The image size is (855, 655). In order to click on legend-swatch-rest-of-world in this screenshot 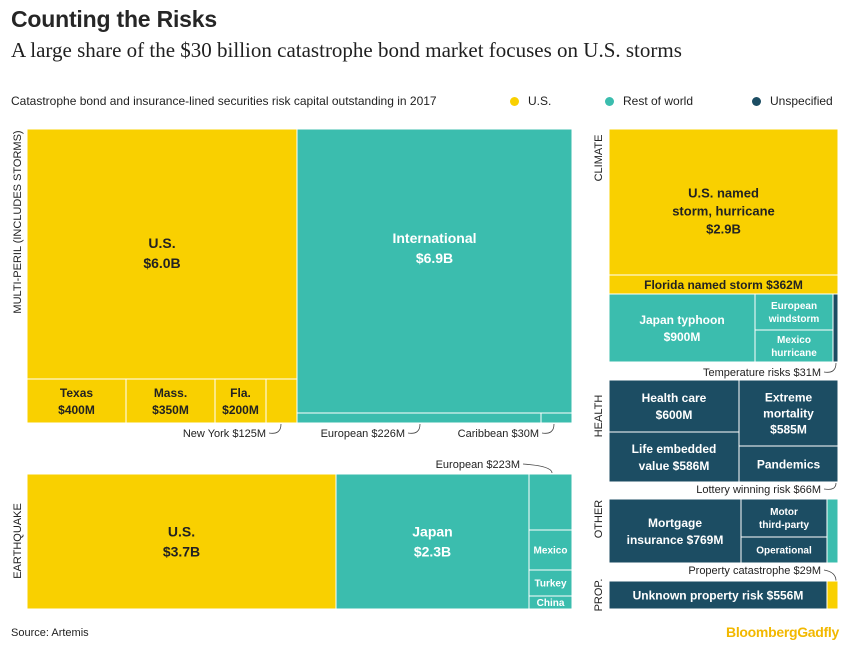, I will do `click(609, 101)`.